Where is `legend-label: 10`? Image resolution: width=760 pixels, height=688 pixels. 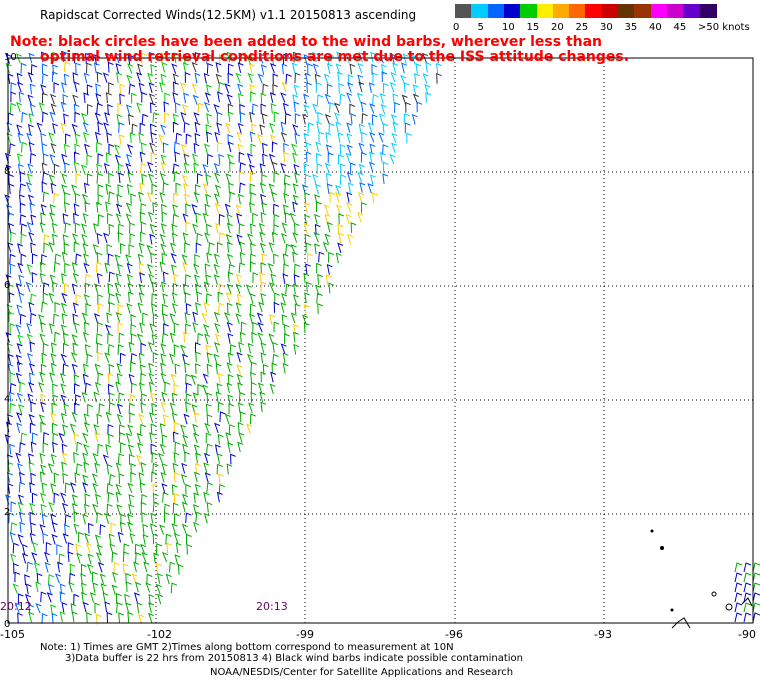 legend-label: 10 is located at coordinates (508, 27).